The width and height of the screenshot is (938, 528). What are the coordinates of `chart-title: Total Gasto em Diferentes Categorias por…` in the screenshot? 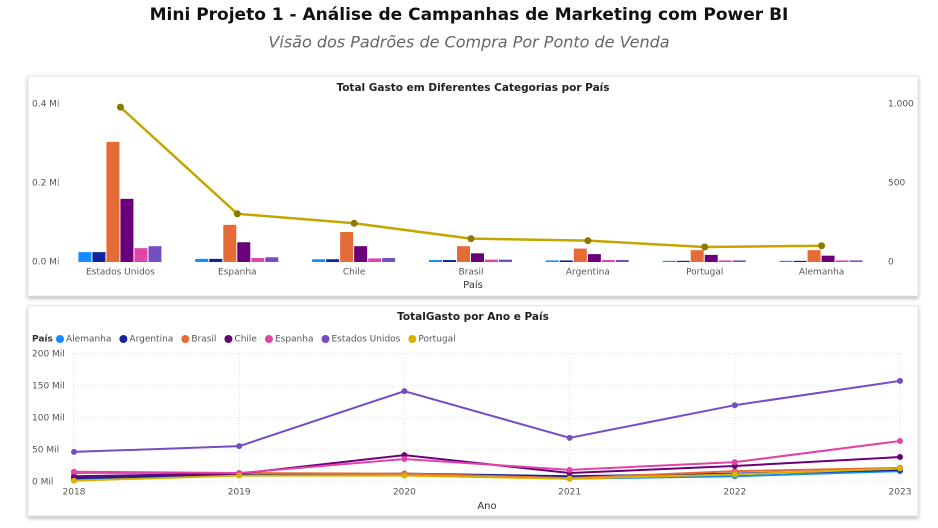 It's located at (472, 88).